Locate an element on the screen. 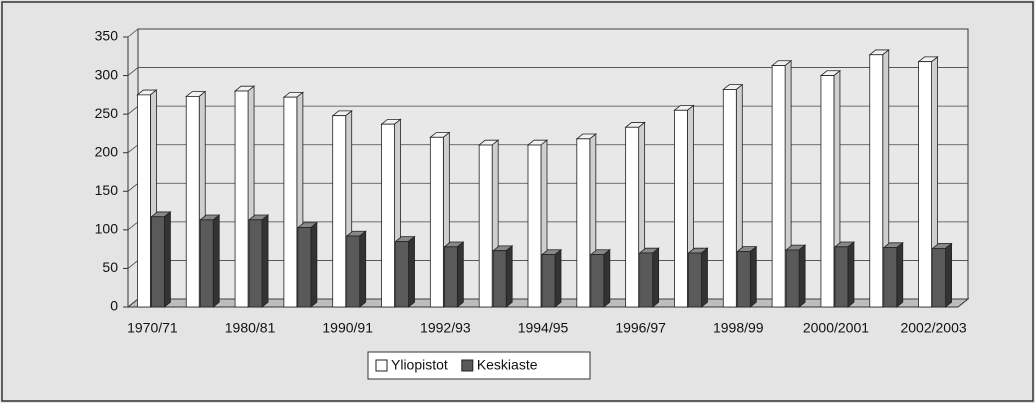 Image resolution: width=1035 pixels, height=403 pixels. y-tick-label: 200 is located at coordinates (107, 151).